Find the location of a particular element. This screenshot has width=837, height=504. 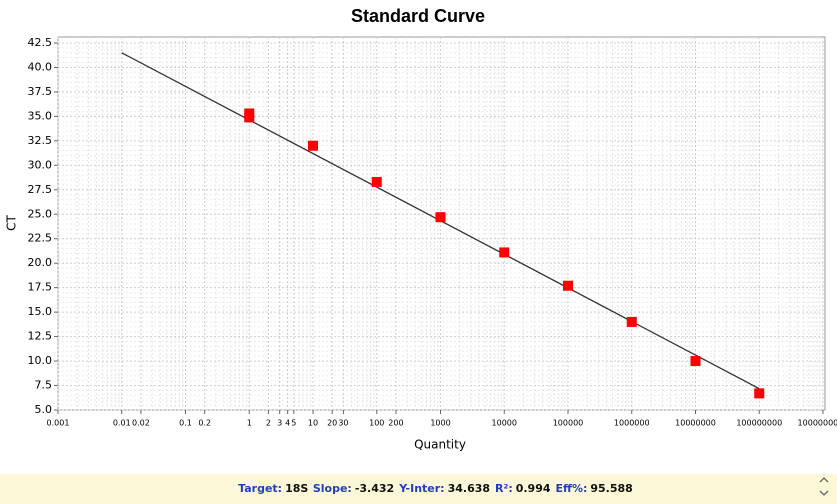

y-tick-label: 20.0 is located at coordinates (40, 262).